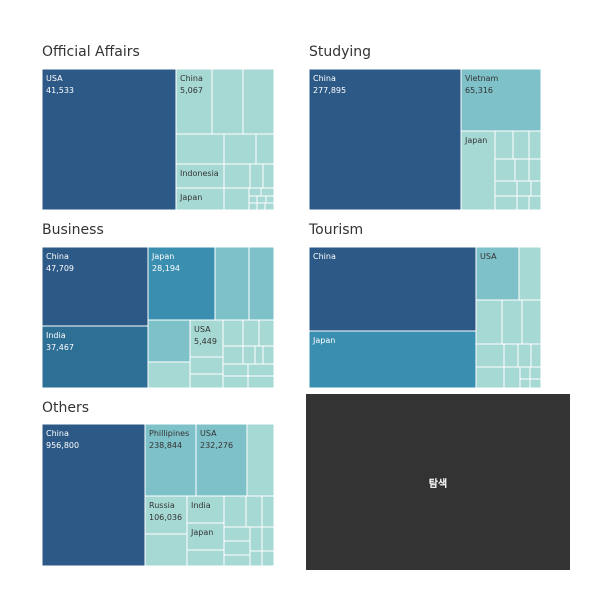 The width and height of the screenshot is (609, 616). I want to click on explore-button: 탐색, so click(438, 482).